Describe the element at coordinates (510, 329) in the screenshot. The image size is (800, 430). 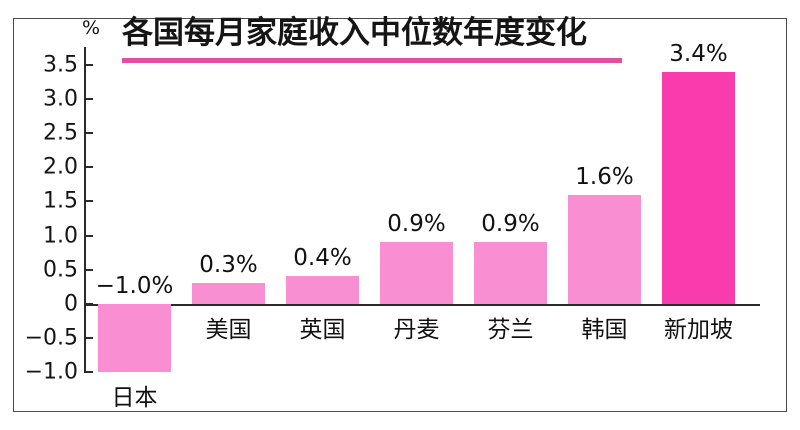
I see `bar-category-label: 芬兰` at that location.